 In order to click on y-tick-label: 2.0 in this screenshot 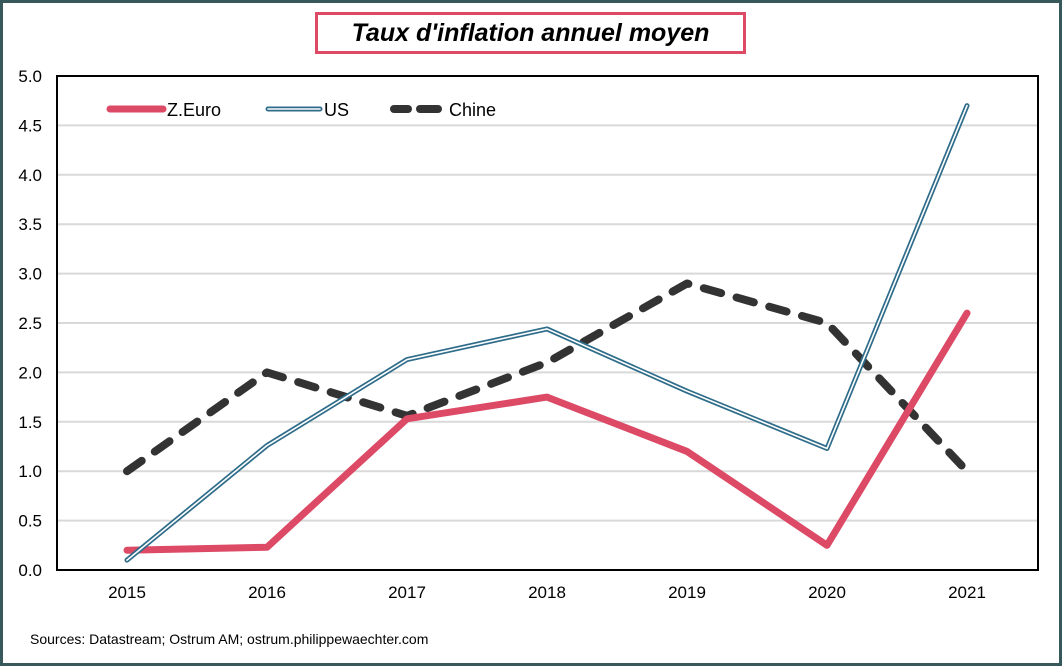, I will do `click(30, 372)`.